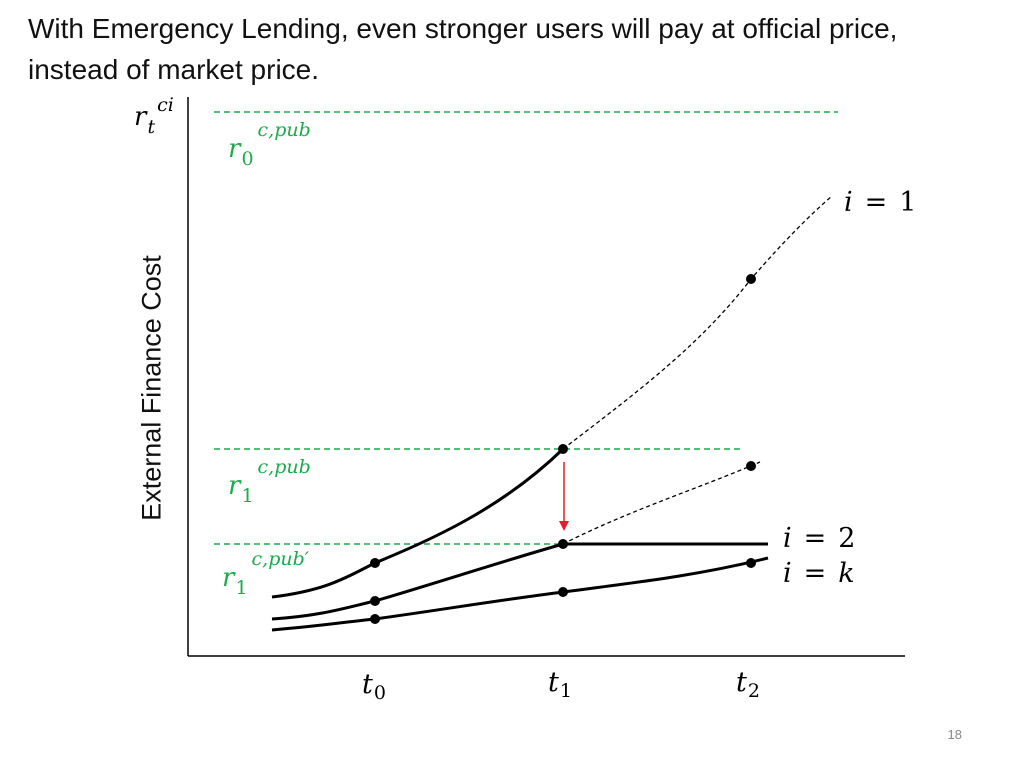  I want to click on curve-ik-solid, so click(520, 594).